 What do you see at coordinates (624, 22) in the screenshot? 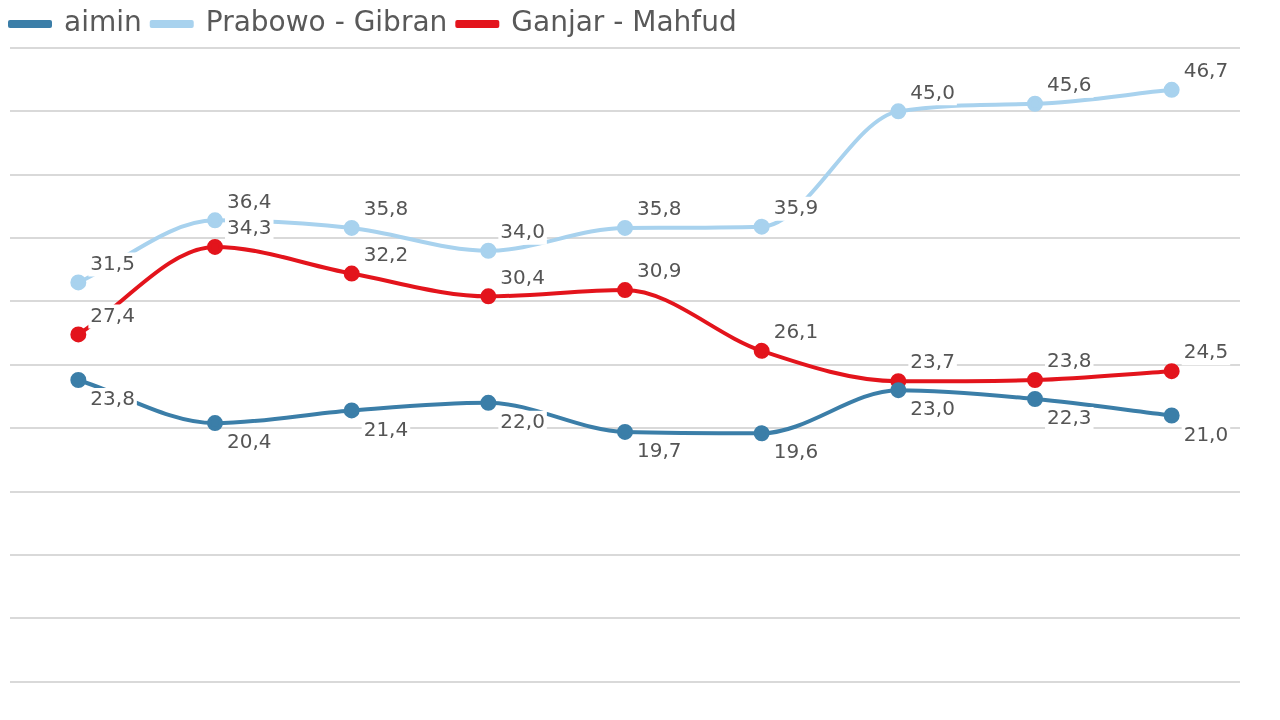
I see `legend-label: Ganjar - Mahfud` at bounding box center [624, 22].